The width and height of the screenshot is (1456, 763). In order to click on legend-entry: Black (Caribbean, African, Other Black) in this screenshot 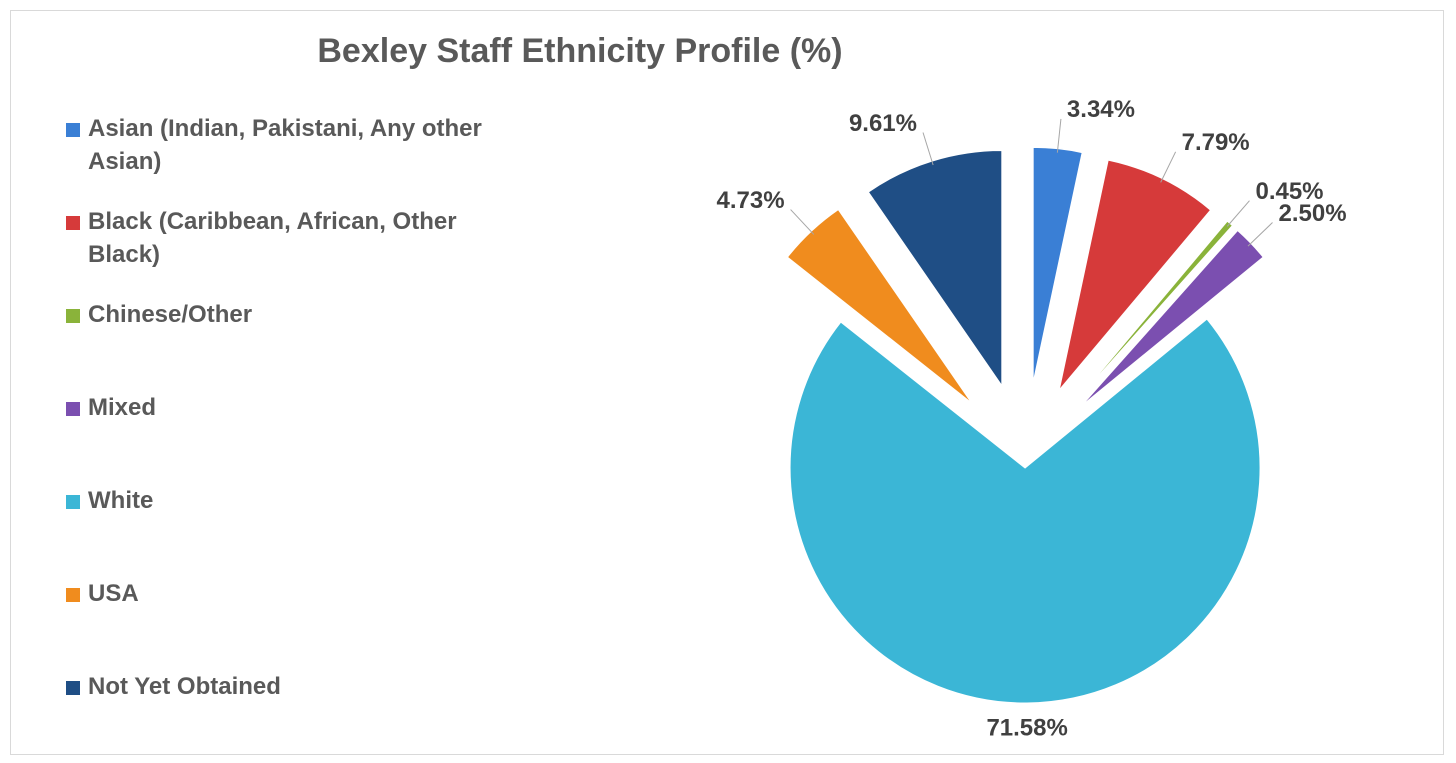, I will do `click(296, 238)`.